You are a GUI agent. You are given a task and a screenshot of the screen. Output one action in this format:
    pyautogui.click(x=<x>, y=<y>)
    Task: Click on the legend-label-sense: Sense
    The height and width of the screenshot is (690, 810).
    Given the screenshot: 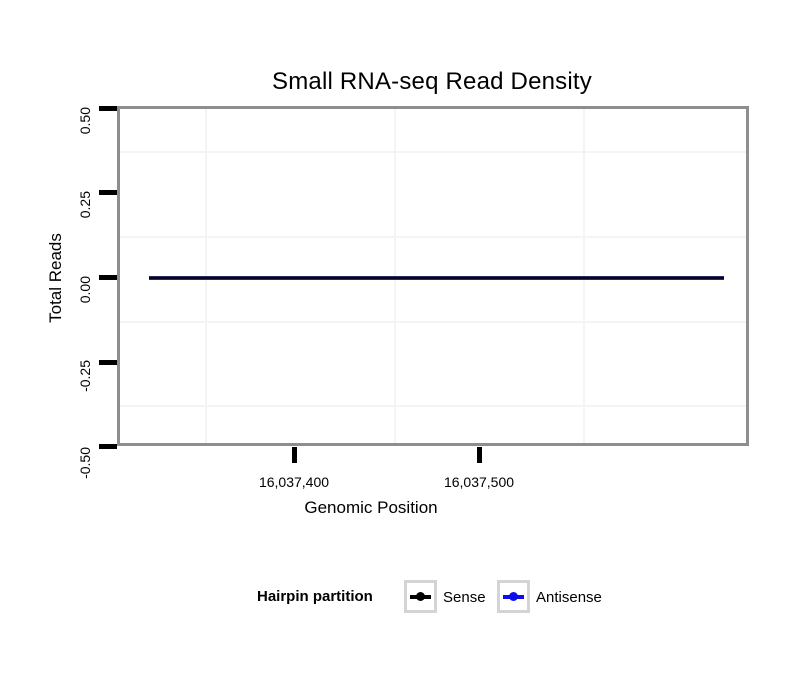 What is the action you would take?
    pyautogui.click(x=464, y=597)
    